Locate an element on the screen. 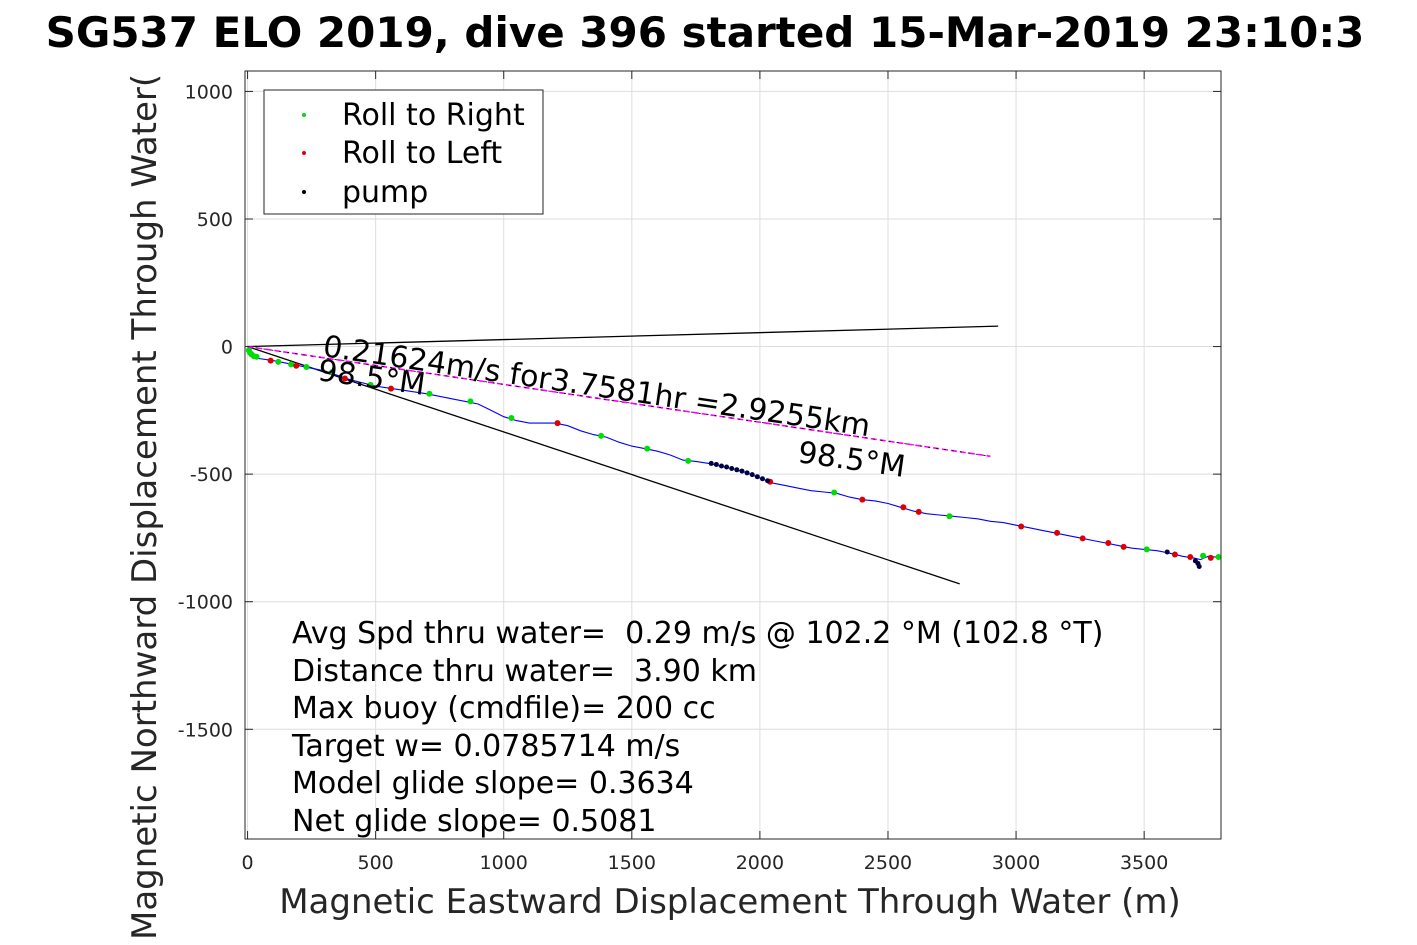 The height and width of the screenshot is (945, 1417). info-model-glide-slope: Model glide slope= 0.3634 is located at coordinates (493, 783).